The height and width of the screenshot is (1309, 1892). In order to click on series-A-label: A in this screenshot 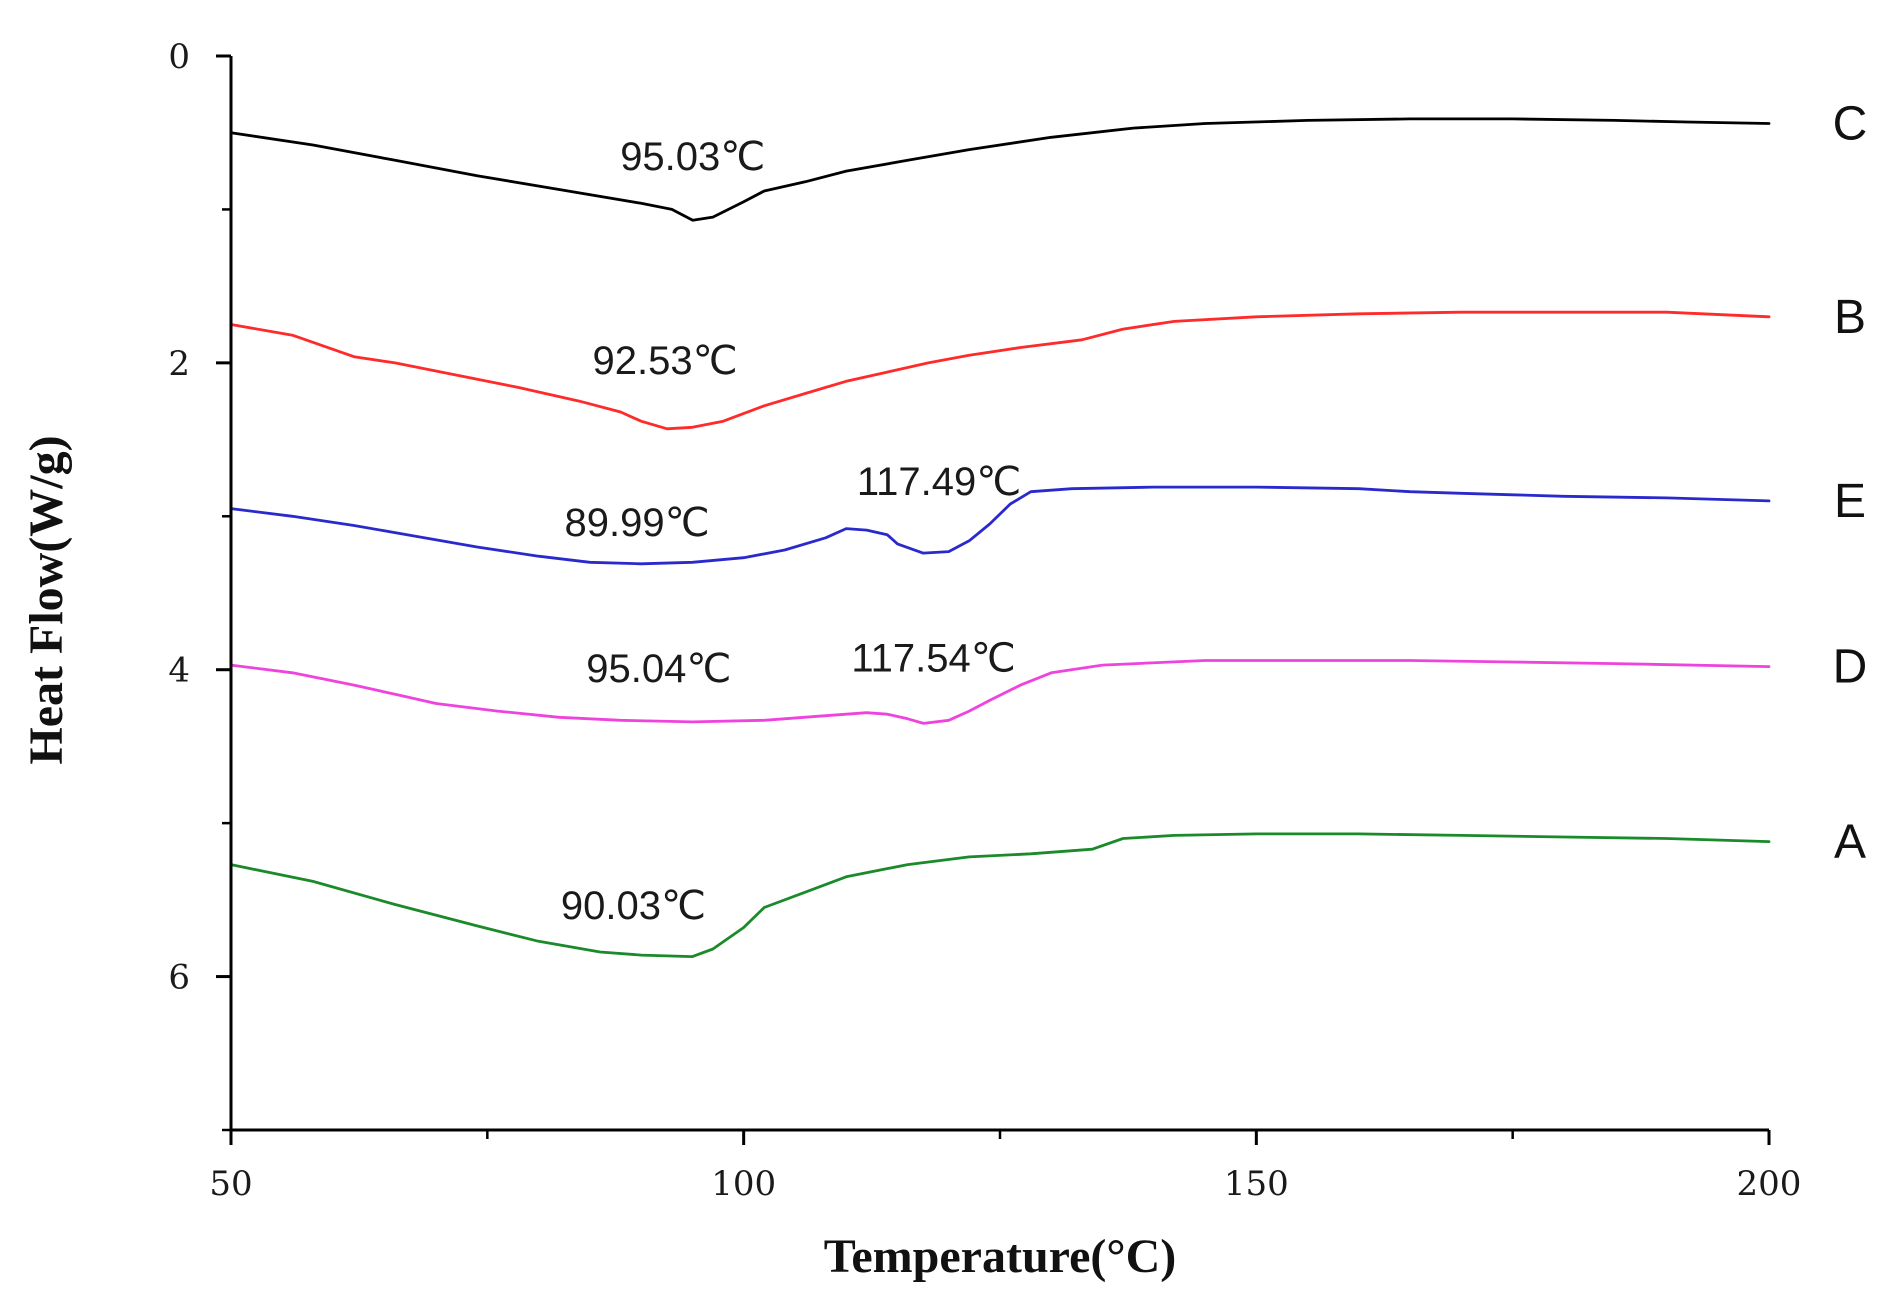, I will do `click(1850, 842)`.